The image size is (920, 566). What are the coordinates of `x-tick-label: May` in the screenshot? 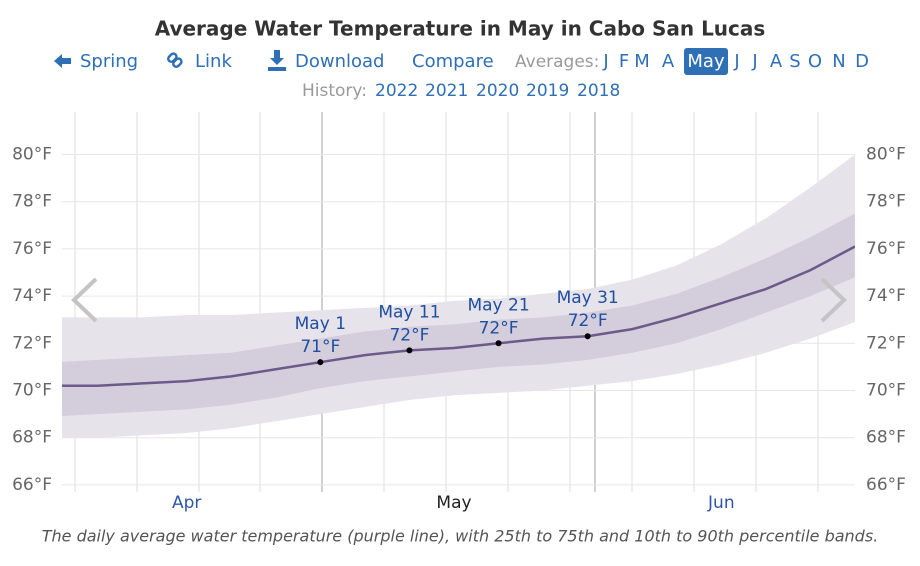 It's located at (453, 503).